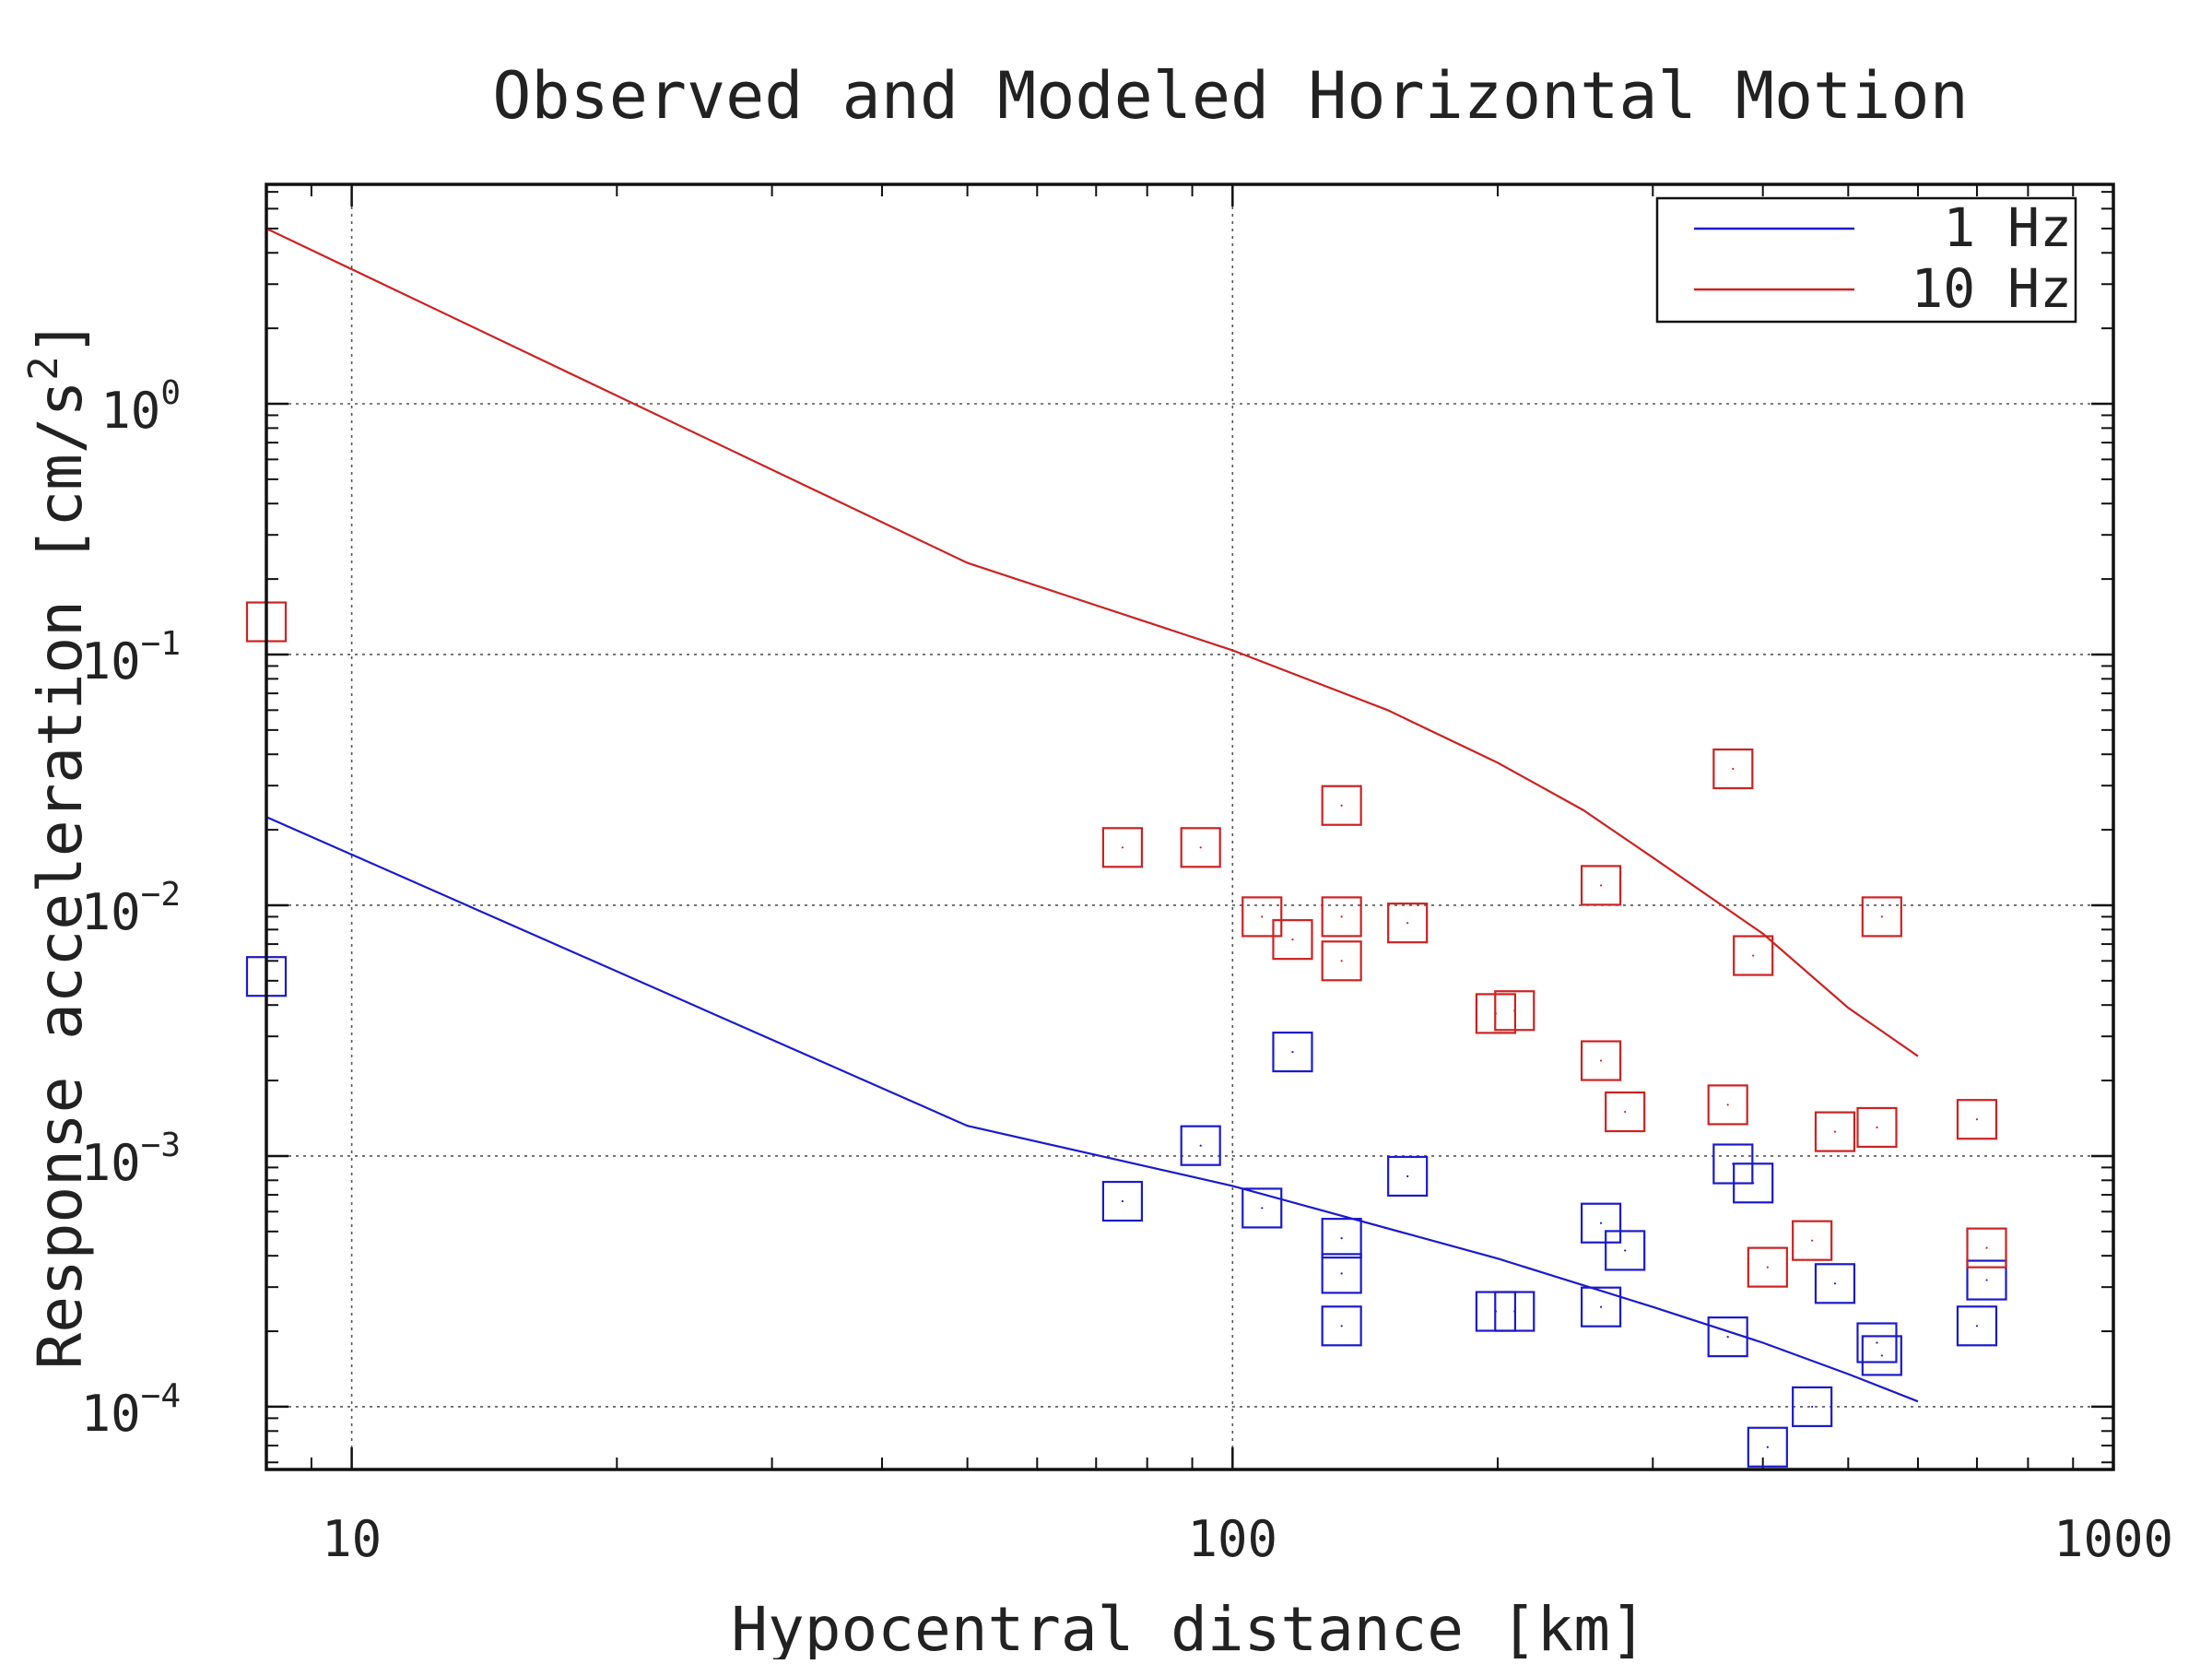  I want to click on y-axis-label-main: Response acceleration [cm/s, so click(60, 875).